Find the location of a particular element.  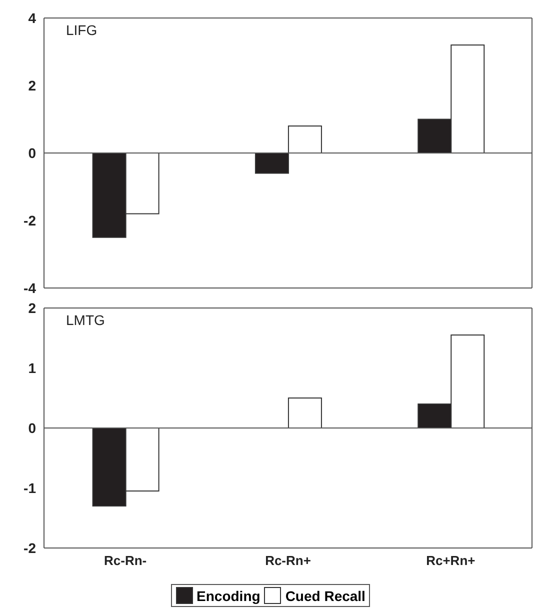

y-tick-label: -1 is located at coordinates (30, 488).